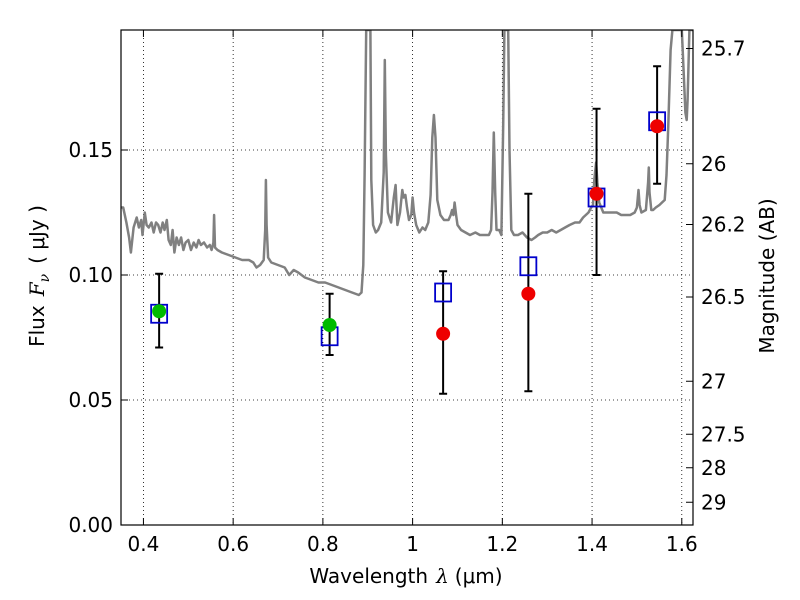 Image resolution: width=800 pixels, height=600 pixels. I want to click on y2-tick-label: 26.5, so click(723, 297).